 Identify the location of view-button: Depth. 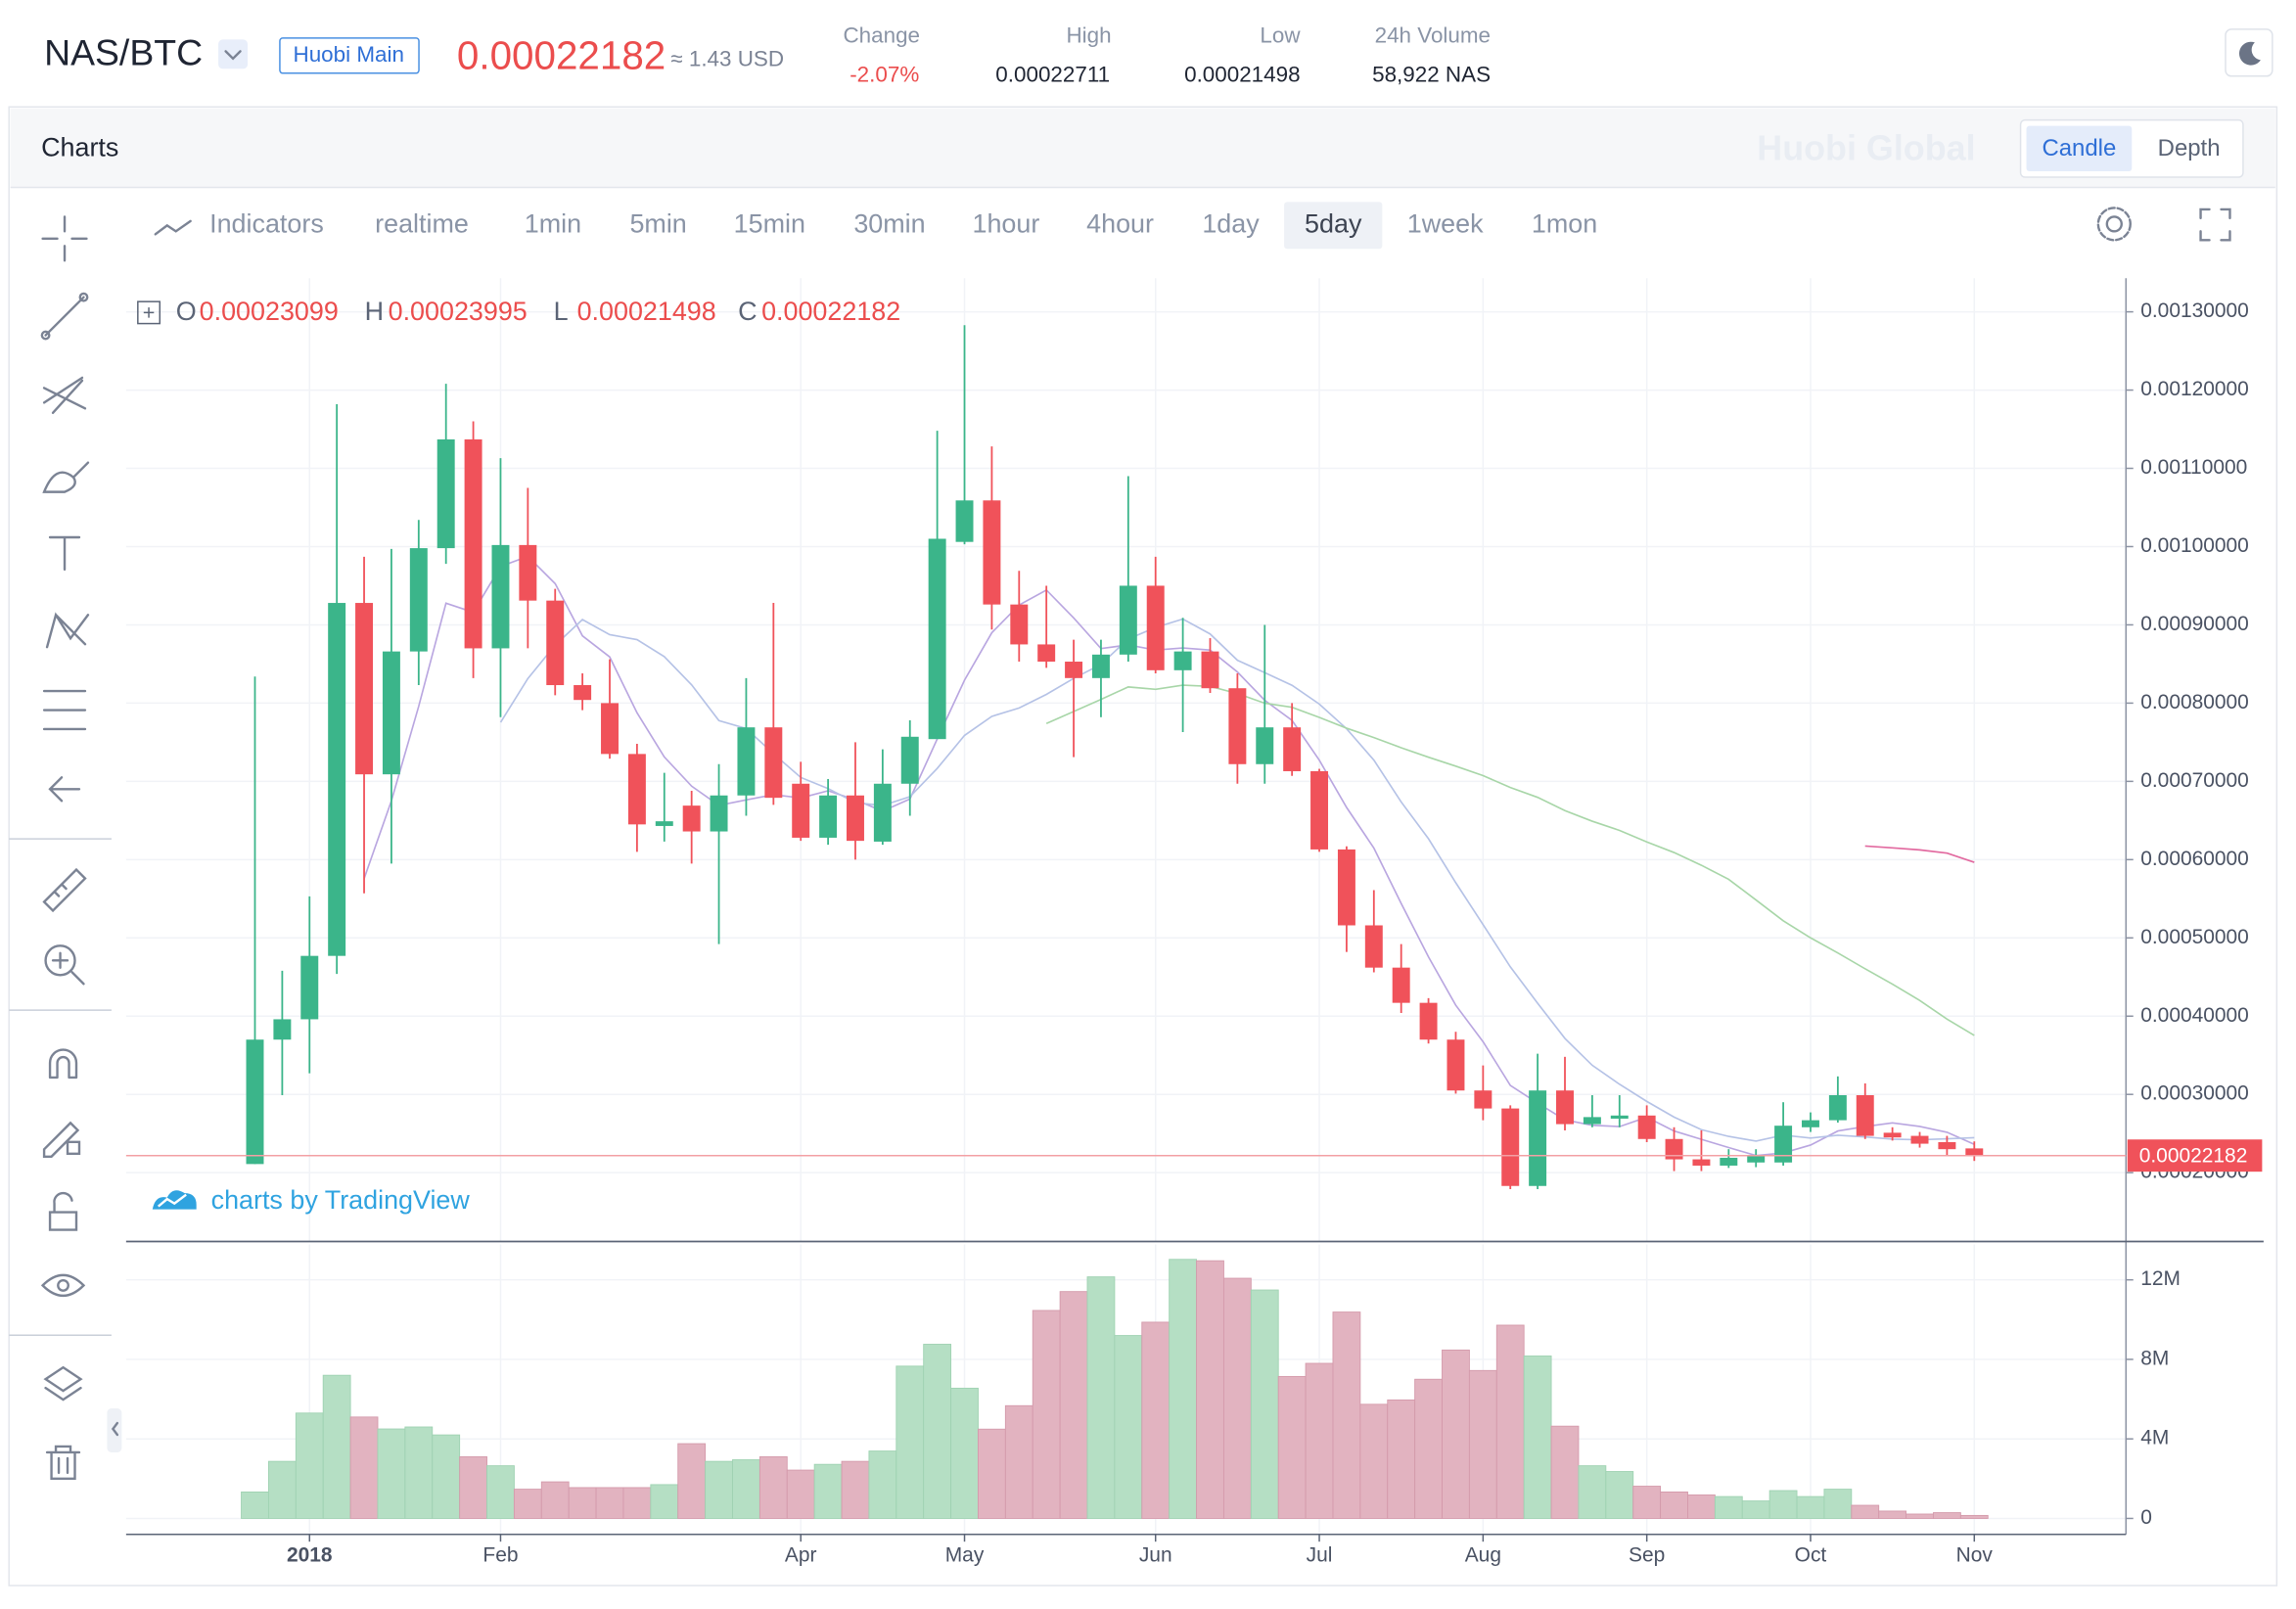
(2189, 148).